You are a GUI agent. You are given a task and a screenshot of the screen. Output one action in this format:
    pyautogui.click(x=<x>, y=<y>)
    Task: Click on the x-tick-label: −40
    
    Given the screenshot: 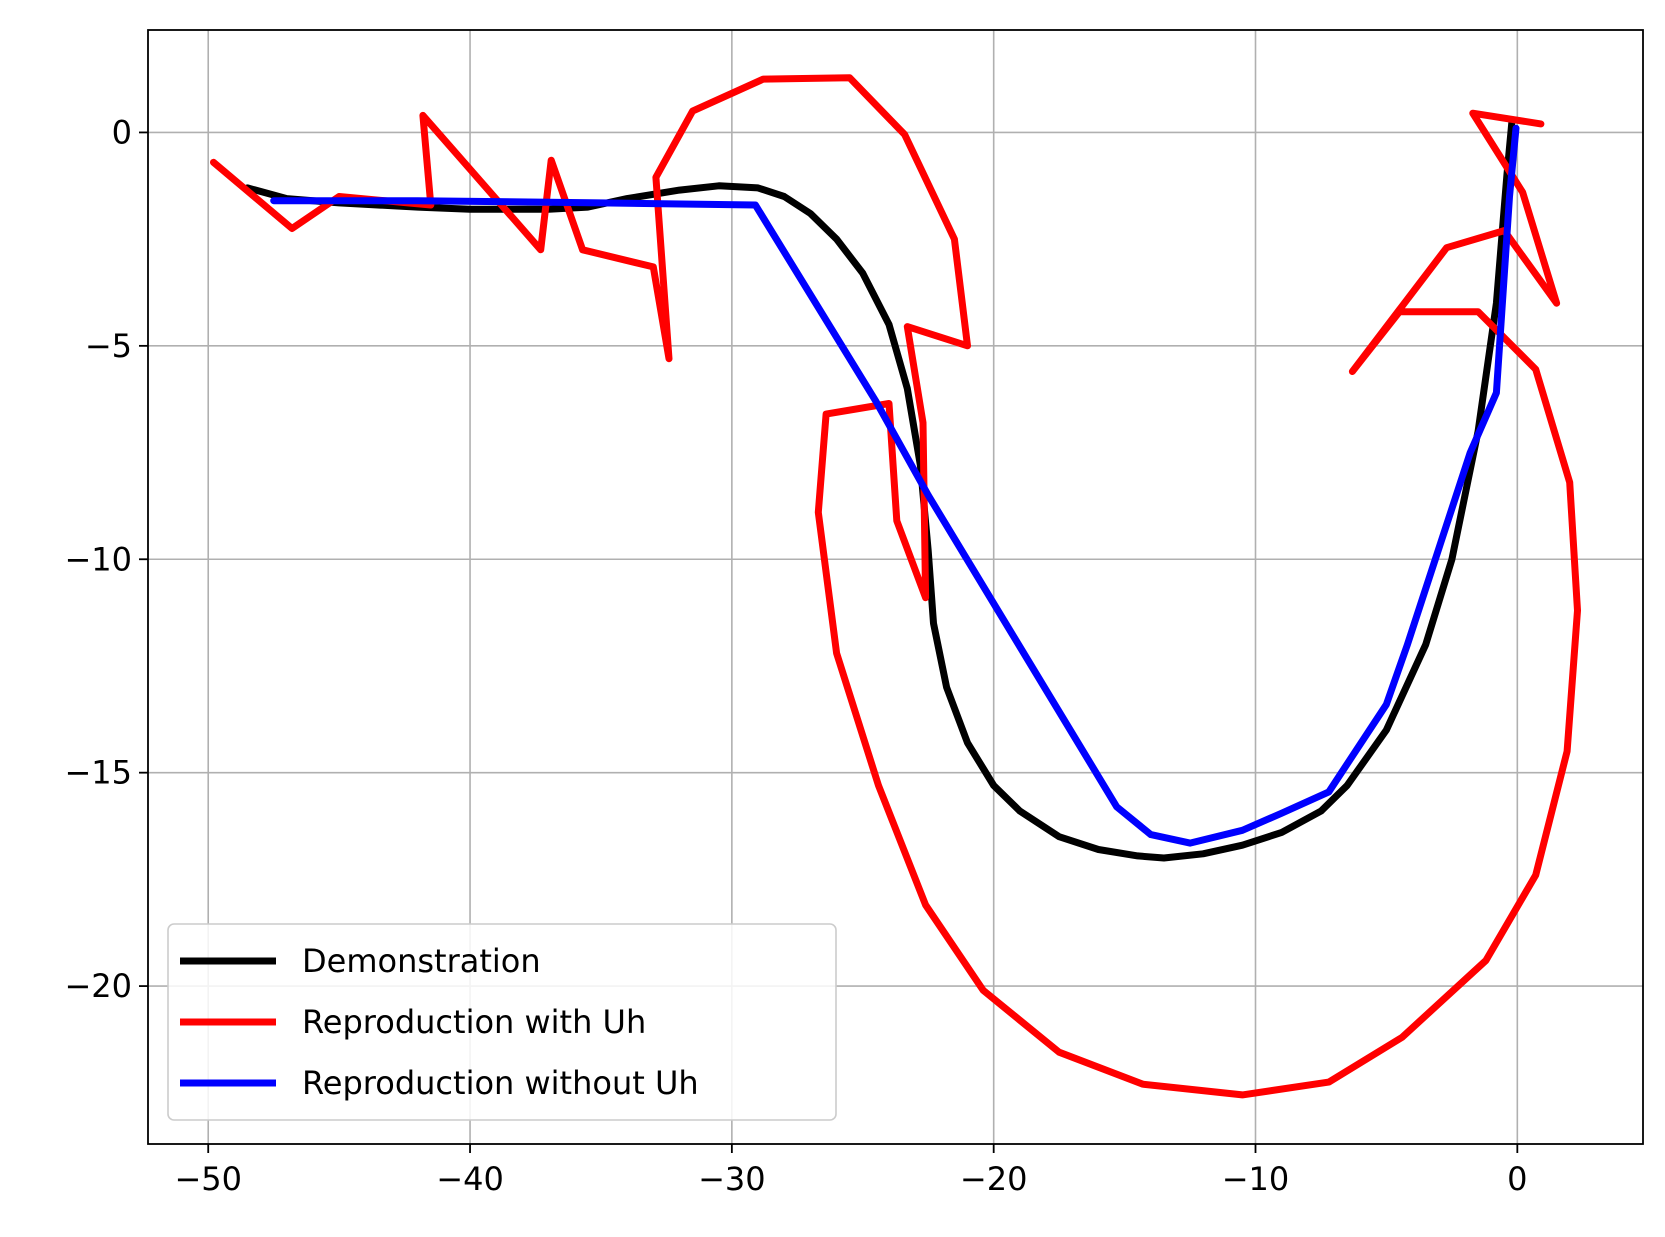 What is the action you would take?
    pyautogui.click(x=470, y=1179)
    